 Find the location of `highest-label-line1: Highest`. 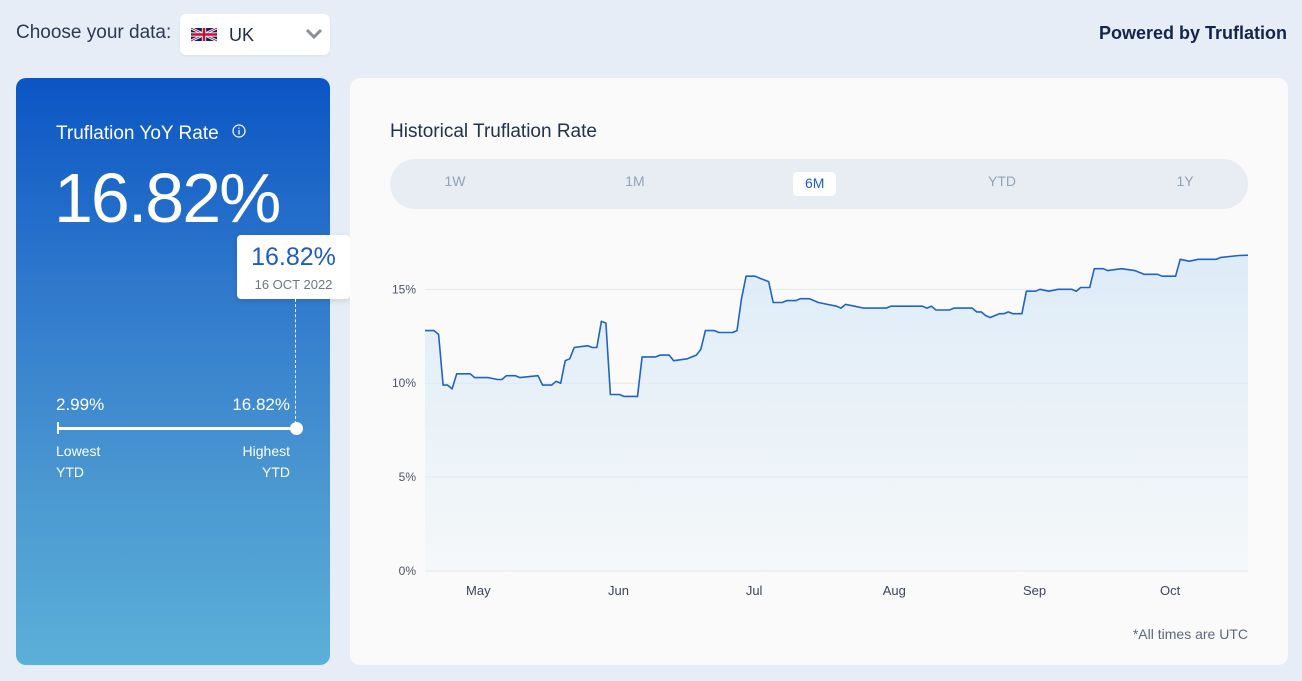

highest-label-line1: Highest is located at coordinates (266, 451).